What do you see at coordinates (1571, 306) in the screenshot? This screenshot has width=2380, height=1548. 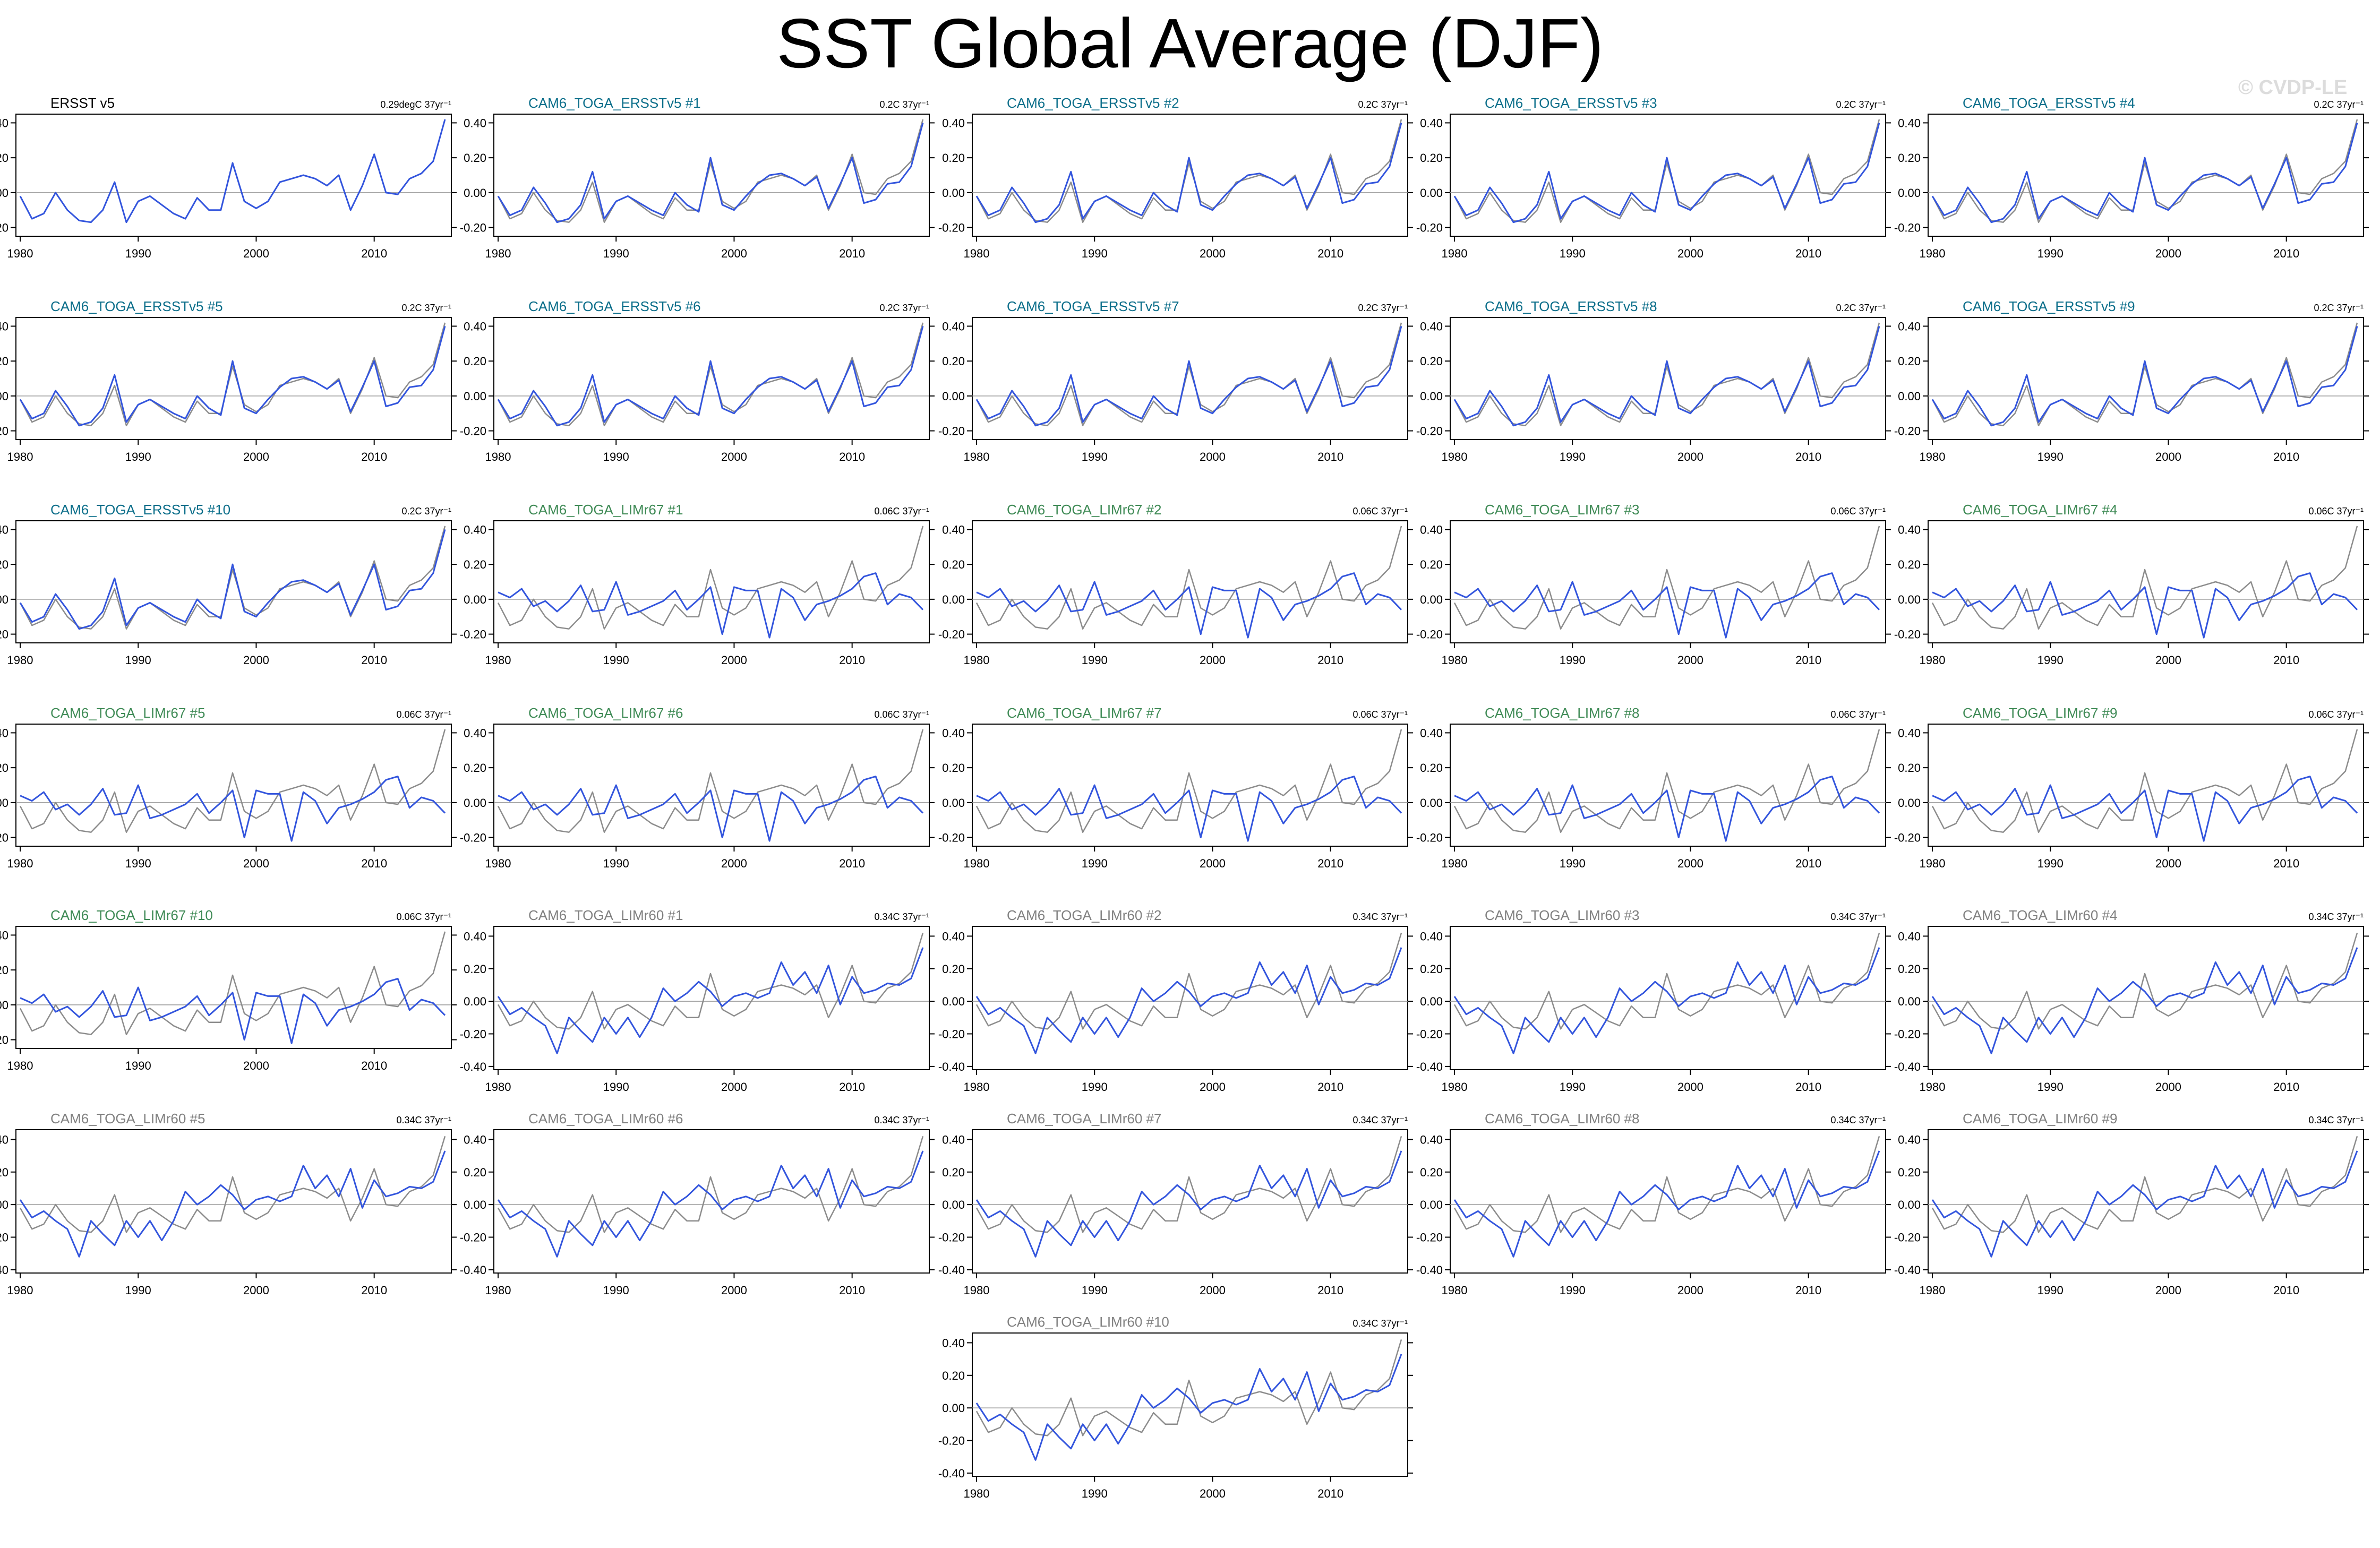 I see `panel-title: CAM6_TOGA_ERSSTv5 #8` at bounding box center [1571, 306].